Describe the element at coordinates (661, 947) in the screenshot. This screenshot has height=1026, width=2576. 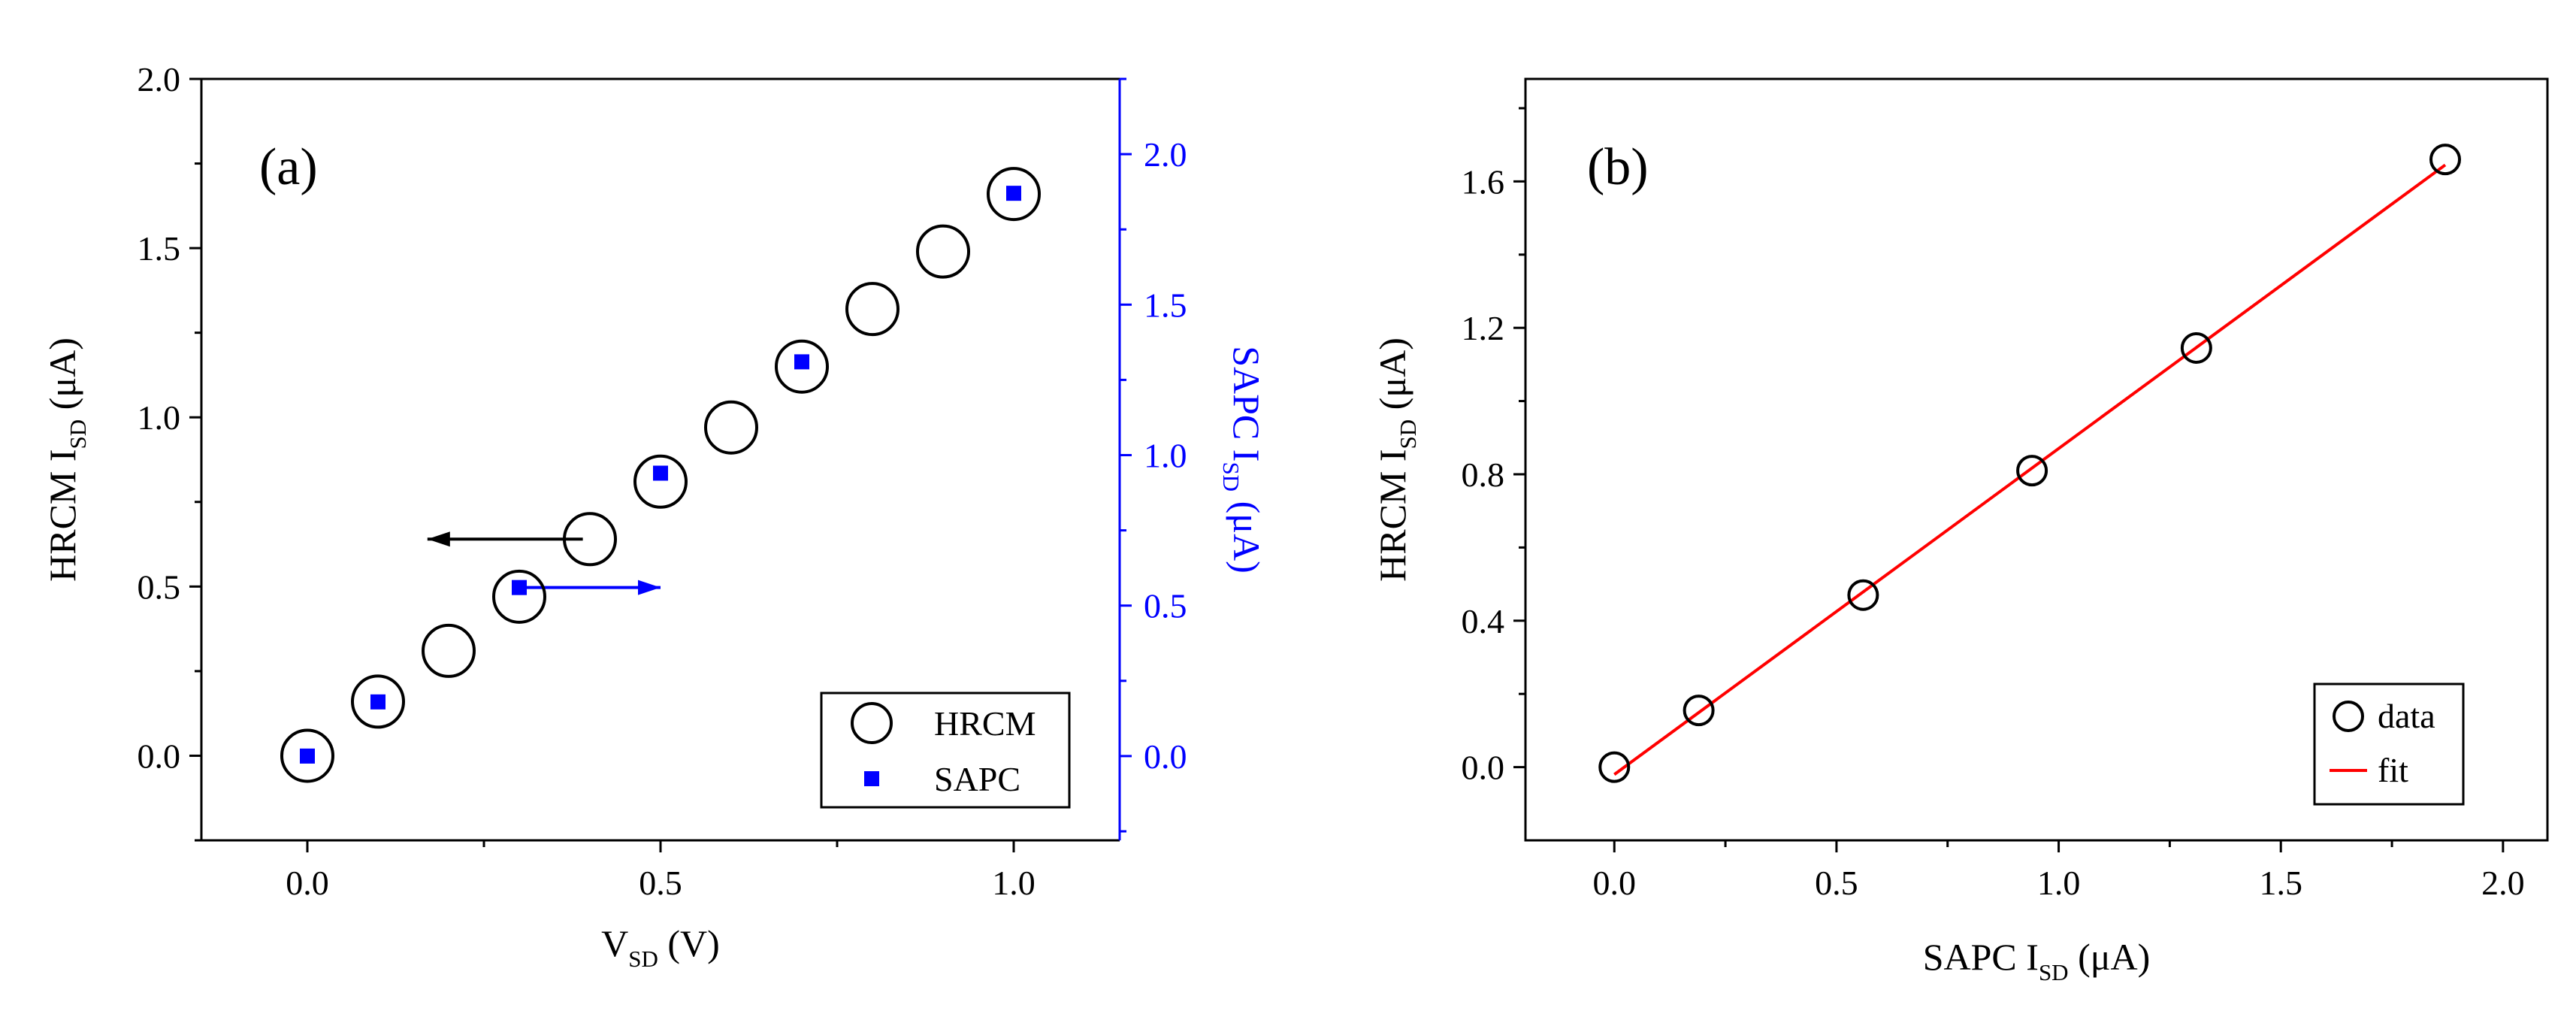
I see `panel-a-x-label: VSD (V)` at that location.